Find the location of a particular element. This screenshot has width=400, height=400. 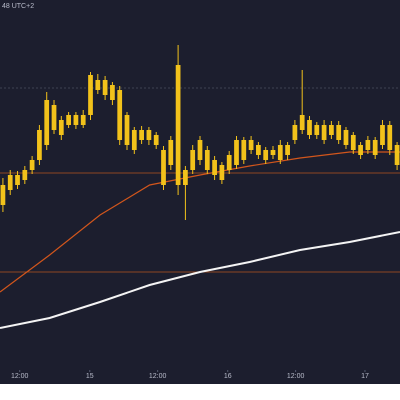

x-tick-label: 17 is located at coordinates (365, 376).